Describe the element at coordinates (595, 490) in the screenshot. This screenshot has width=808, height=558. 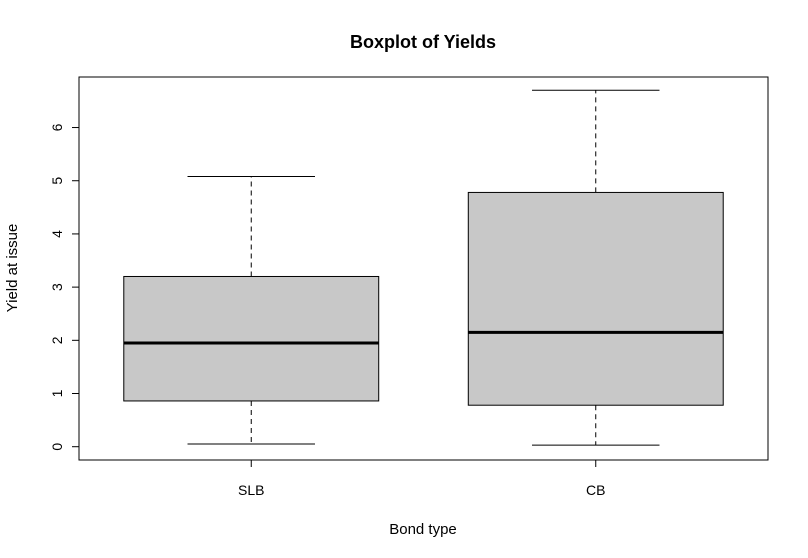
I see `x-tick-label: CB` at that location.